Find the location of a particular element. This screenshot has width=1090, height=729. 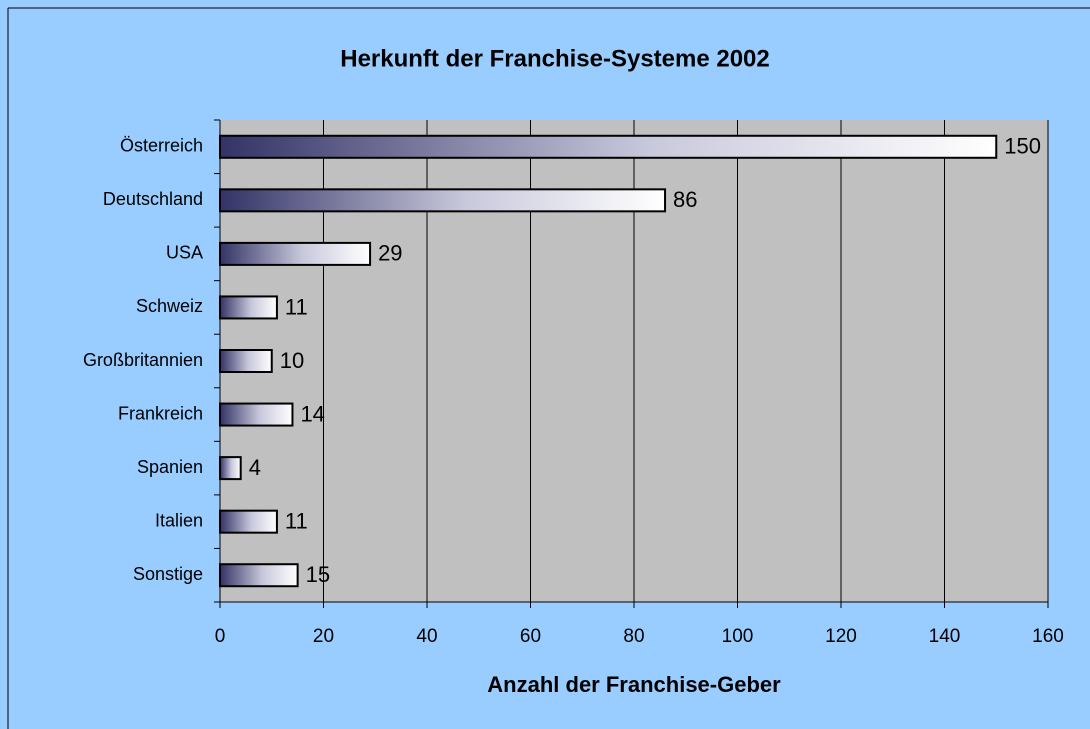

data-label: 15 is located at coordinates (318, 574).